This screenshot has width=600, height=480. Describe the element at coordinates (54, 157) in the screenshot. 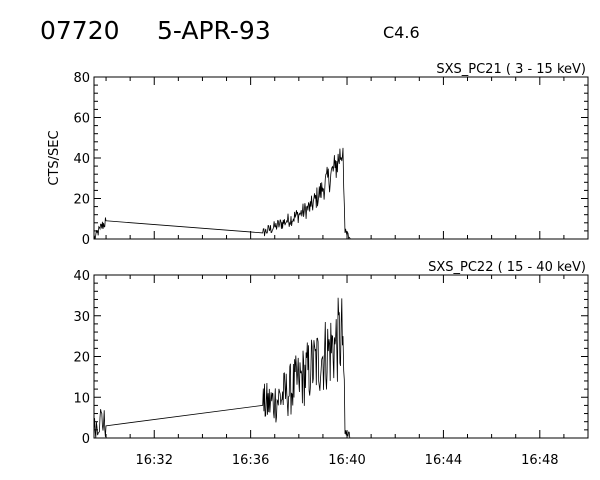

I see `y-axis-label: CTS/SEC` at that location.